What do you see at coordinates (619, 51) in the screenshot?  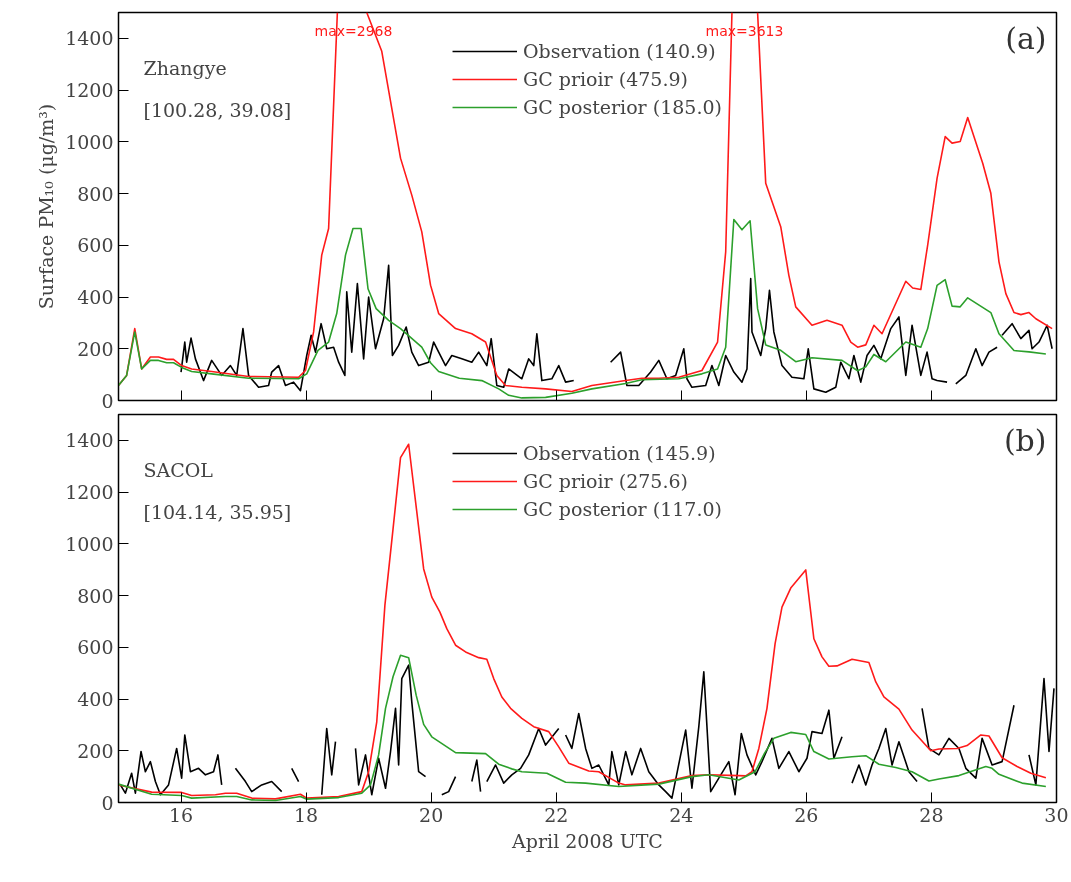 I see `legend-label: Observation (140.9)` at bounding box center [619, 51].